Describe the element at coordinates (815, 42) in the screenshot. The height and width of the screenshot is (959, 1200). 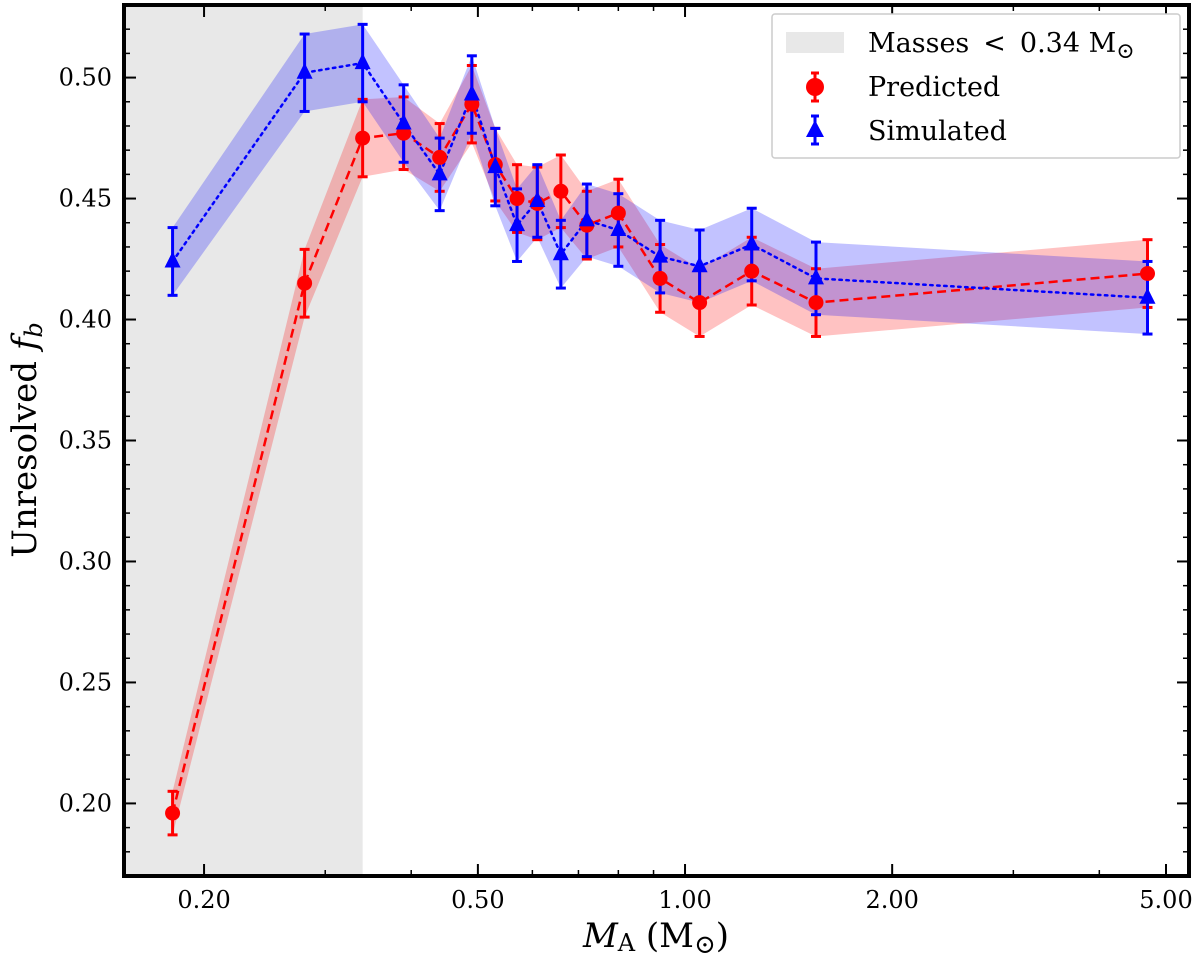
I see `legend-shade-swatch` at that location.